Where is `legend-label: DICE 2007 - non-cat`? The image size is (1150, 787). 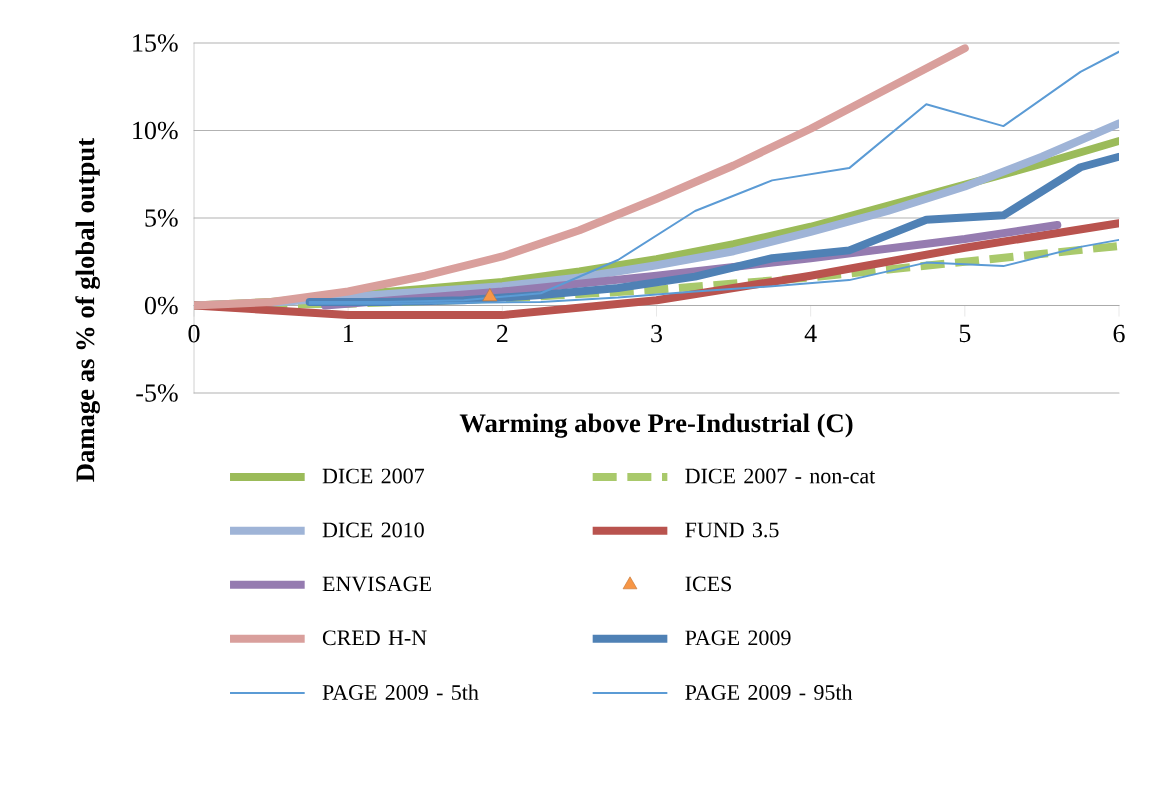
legend-label: DICE 2007 - non-cat is located at coordinates (780, 476).